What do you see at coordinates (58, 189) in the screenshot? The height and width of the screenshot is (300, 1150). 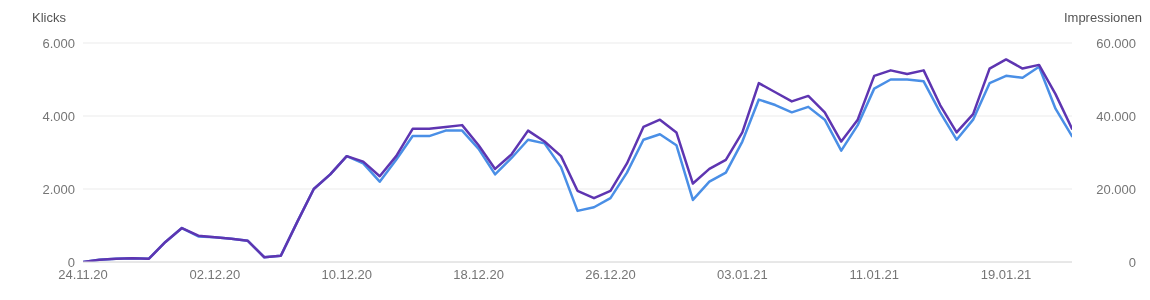 I see `y-tick-label: 2.000` at bounding box center [58, 189].